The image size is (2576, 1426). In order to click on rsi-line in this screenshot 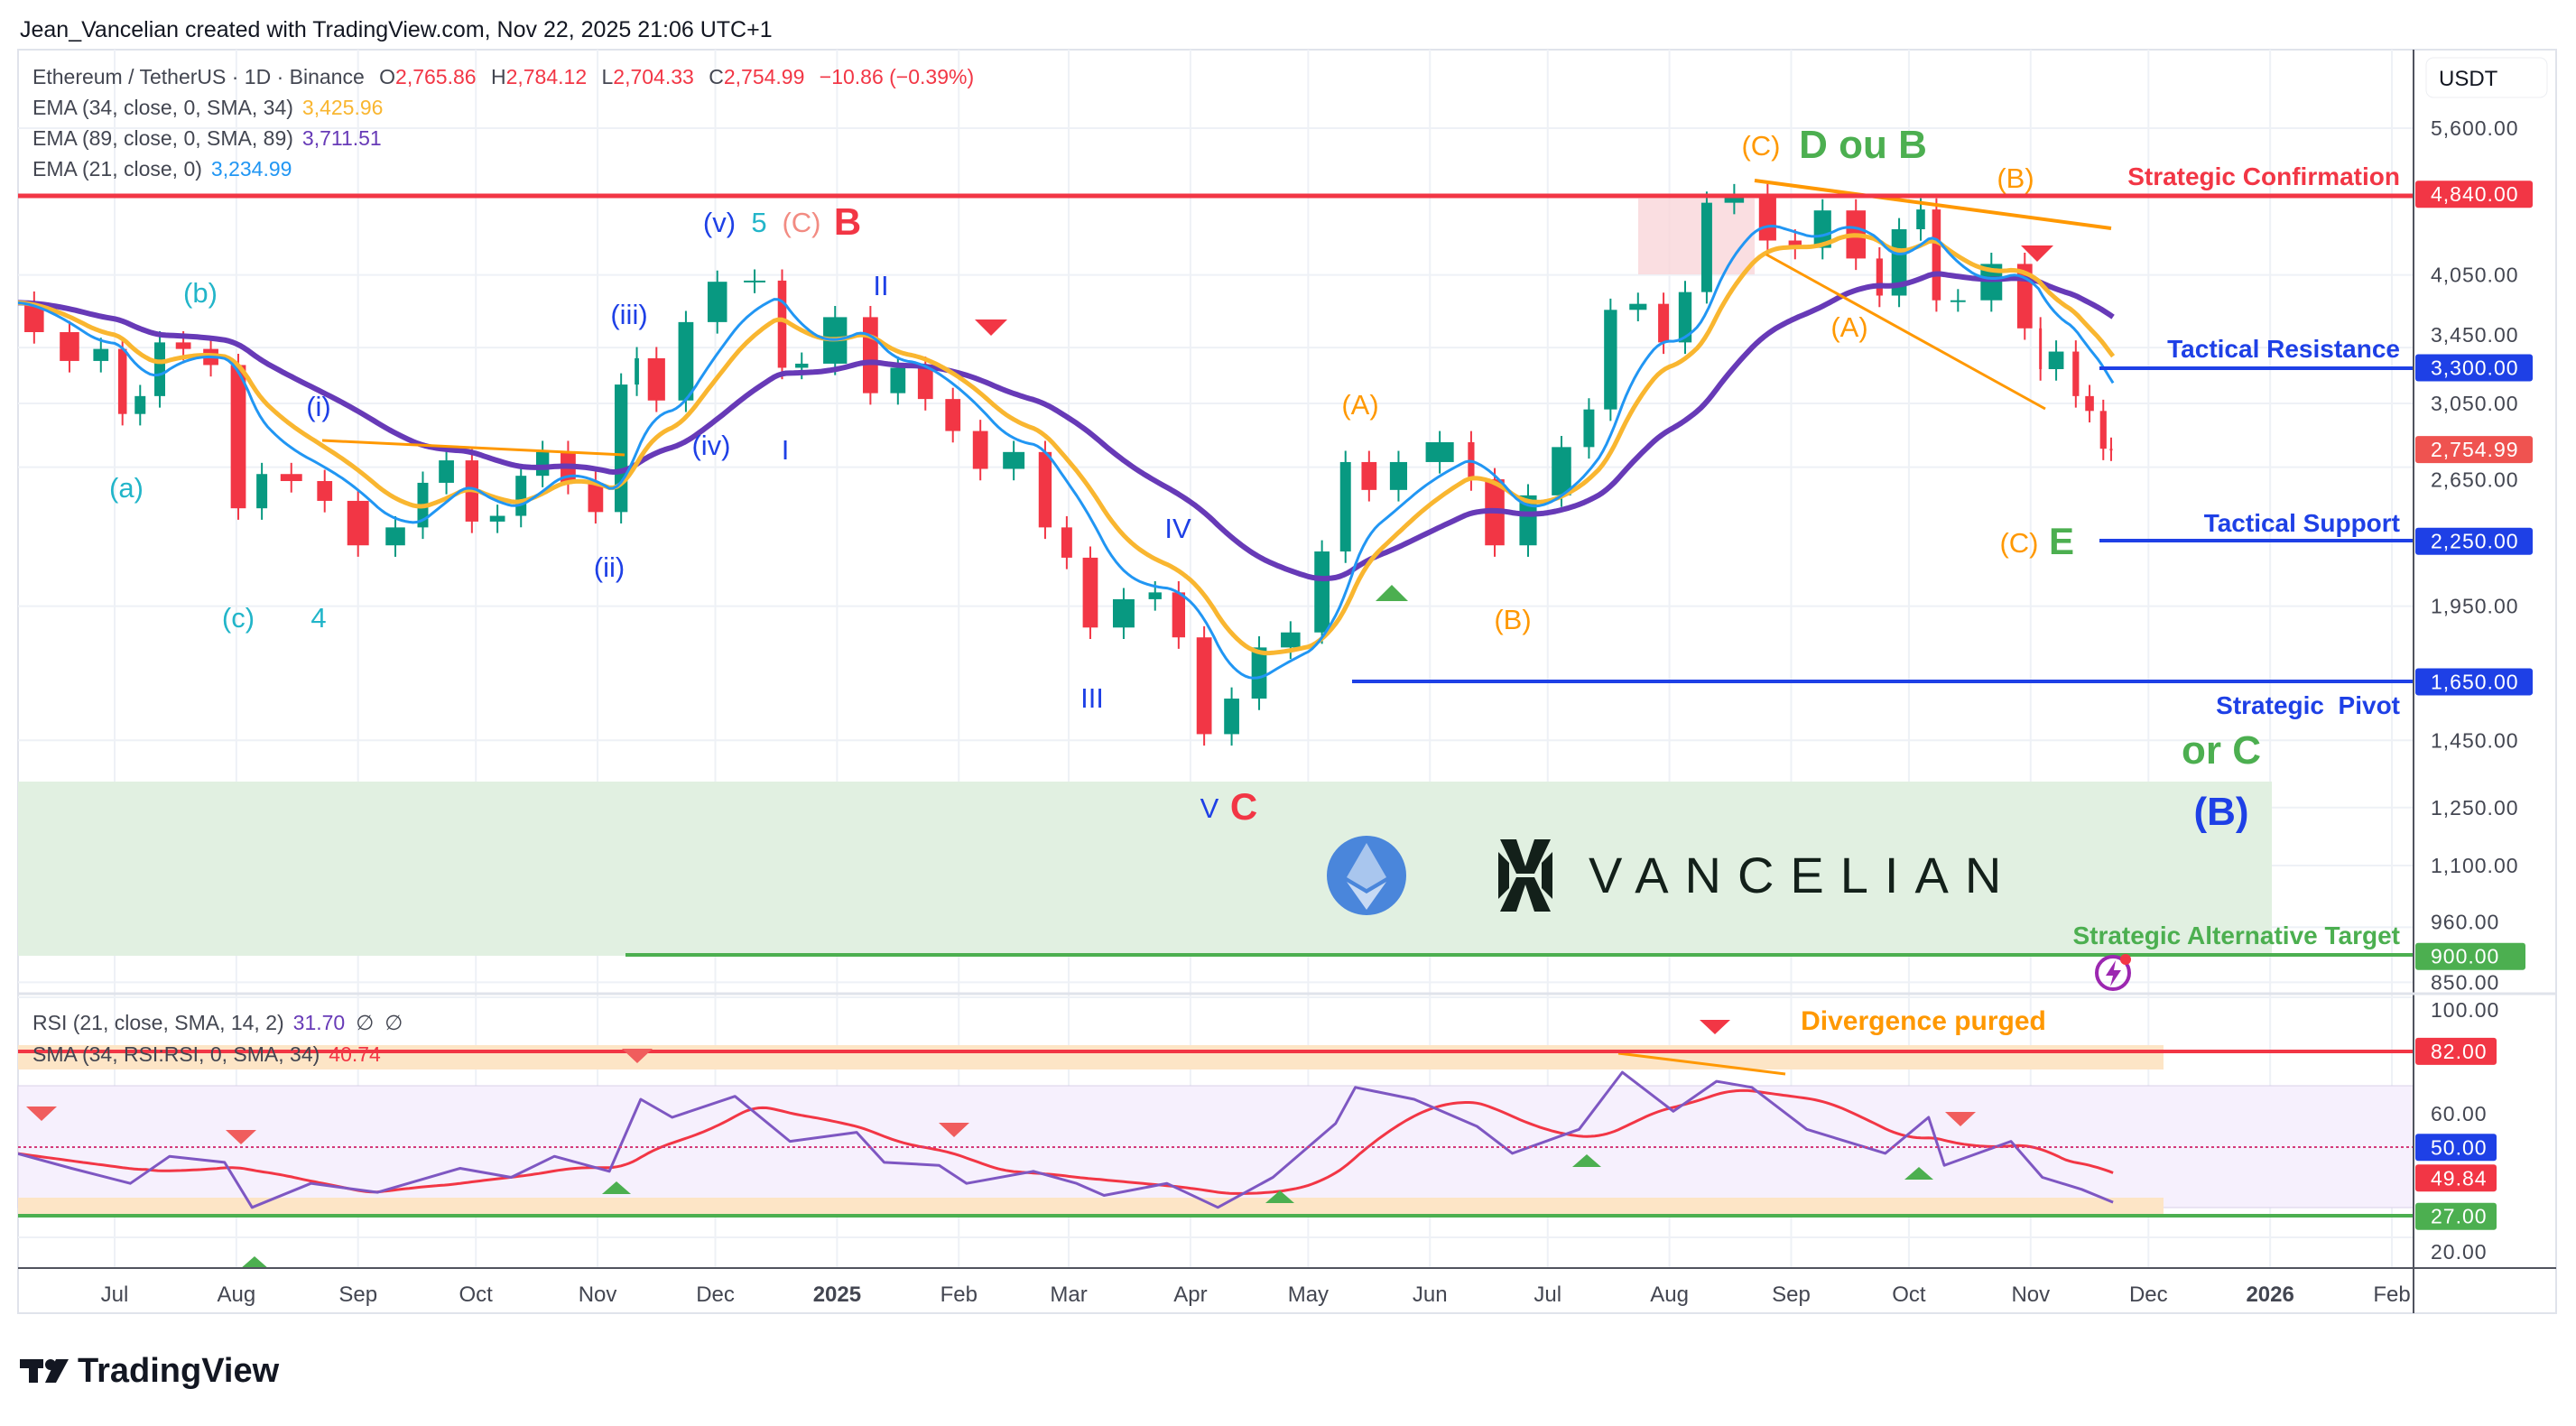, I will do `click(1065, 1139)`.